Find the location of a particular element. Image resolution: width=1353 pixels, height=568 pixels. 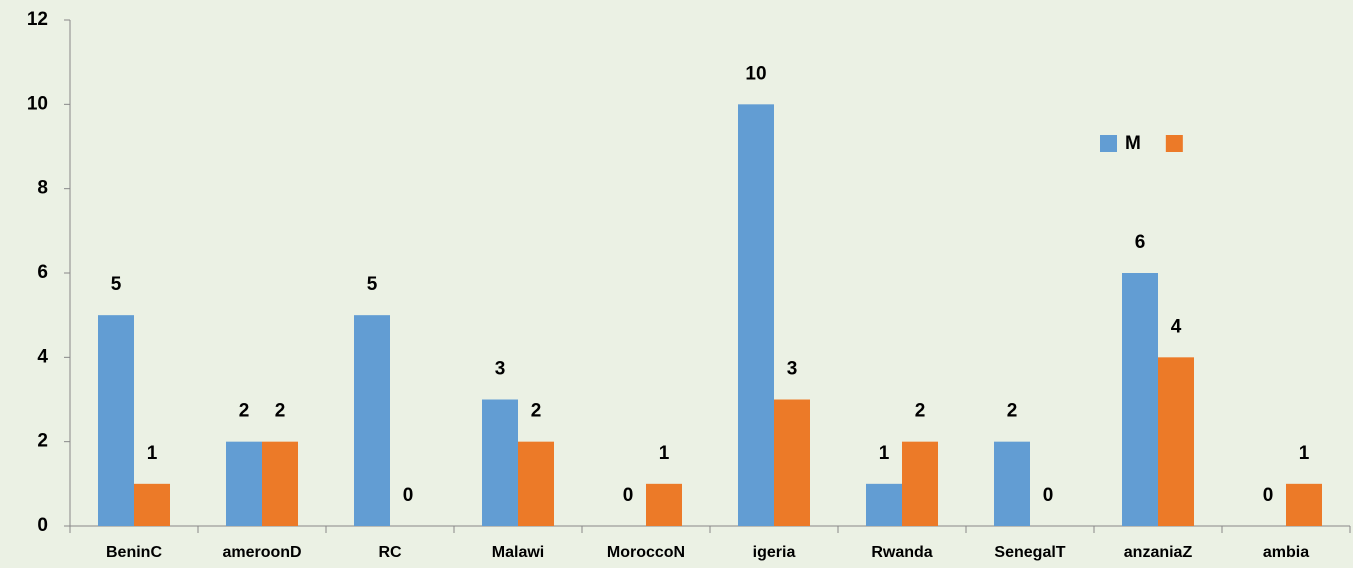

y-tick-label: 0 is located at coordinates (42, 525).